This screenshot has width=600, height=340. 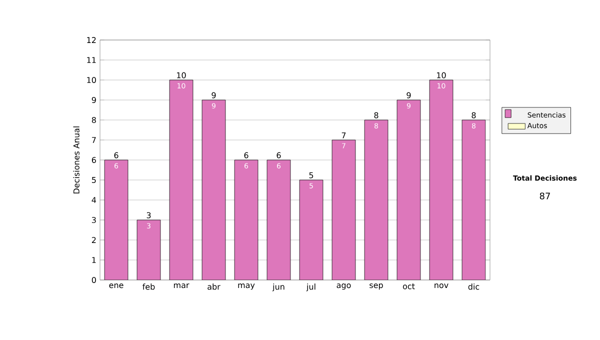 I want to click on y-tick-label: 0, so click(x=94, y=280).